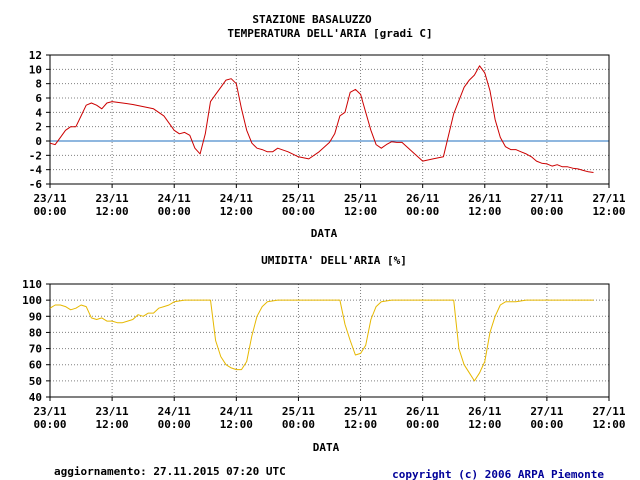 Image resolution: width=640 pixels, height=480 pixels. I want to click on temperature-ytick-label: 10, so click(35, 69).